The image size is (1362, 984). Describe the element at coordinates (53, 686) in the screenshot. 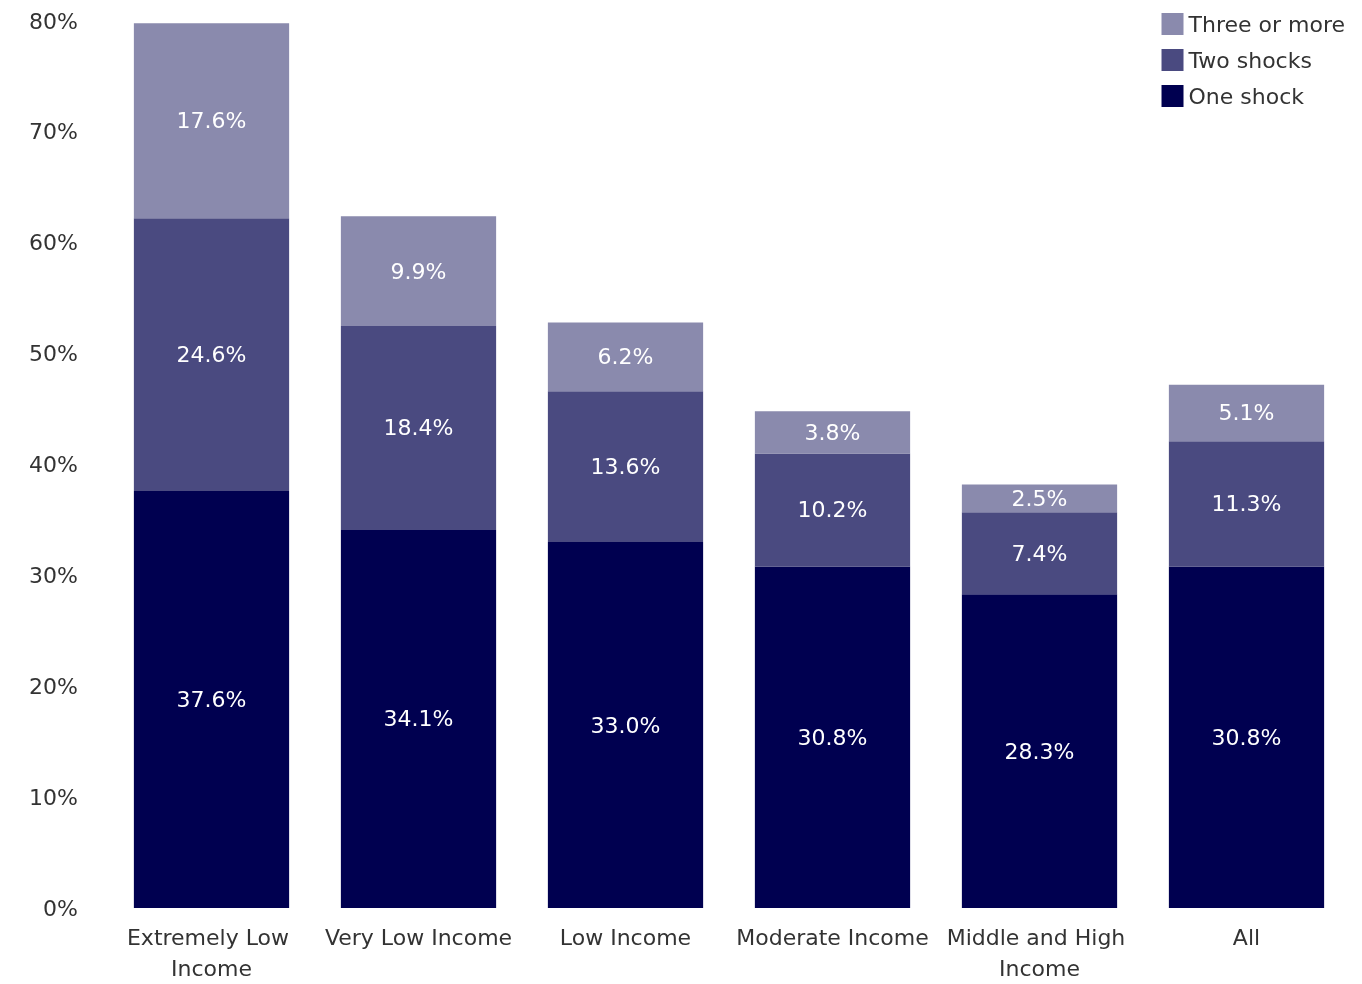

I see `y-tick-label: 20%` at that location.